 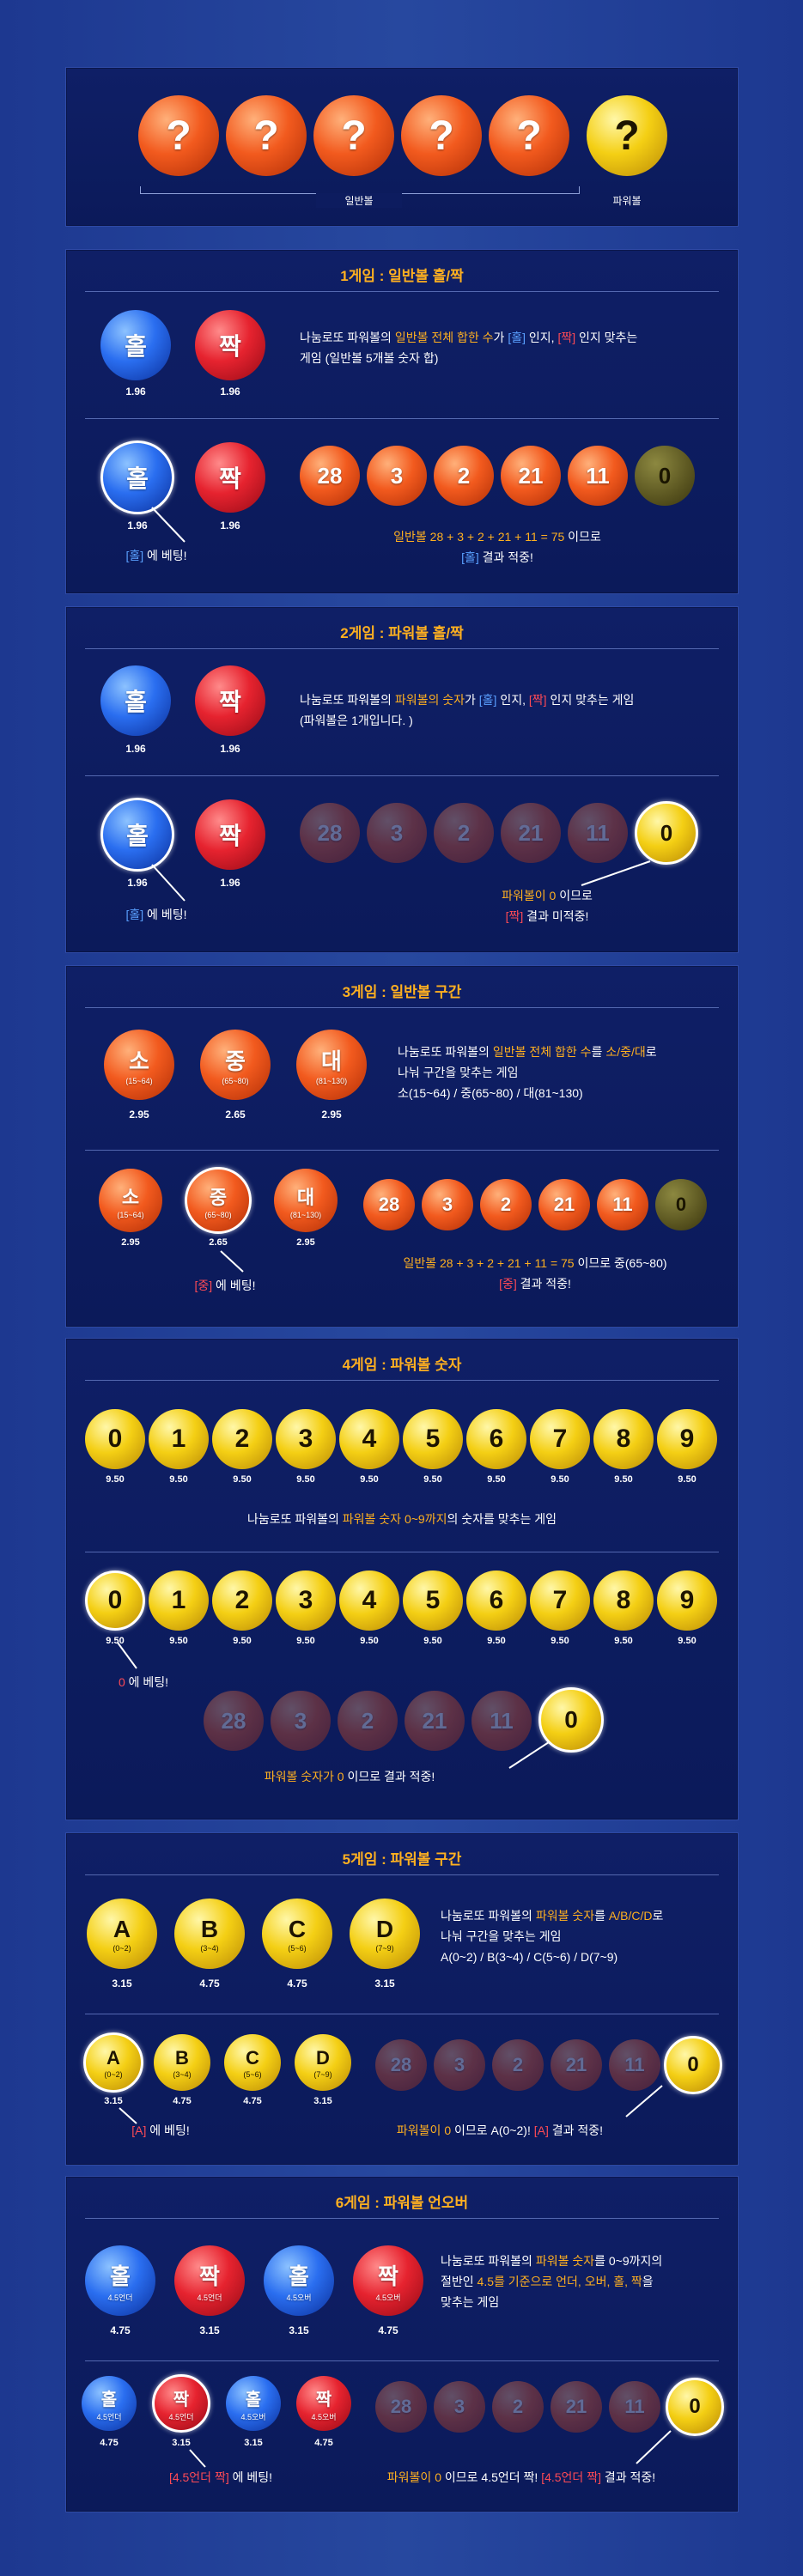 What do you see at coordinates (479, 537) in the screenshot?
I see `text: 일반볼 28 + 3 + 2 + 21 + 11 = 75` at bounding box center [479, 537].